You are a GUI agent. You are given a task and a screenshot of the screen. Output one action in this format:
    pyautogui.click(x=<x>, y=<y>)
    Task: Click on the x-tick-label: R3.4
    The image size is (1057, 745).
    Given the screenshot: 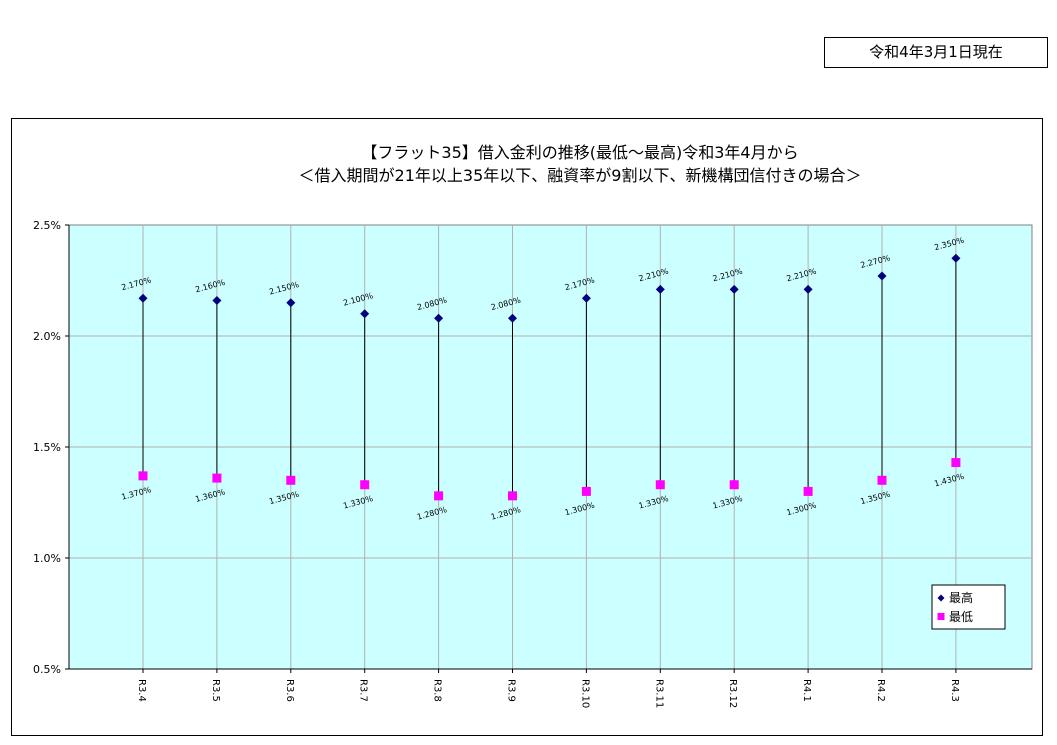 What is the action you would take?
    pyautogui.click(x=141, y=690)
    